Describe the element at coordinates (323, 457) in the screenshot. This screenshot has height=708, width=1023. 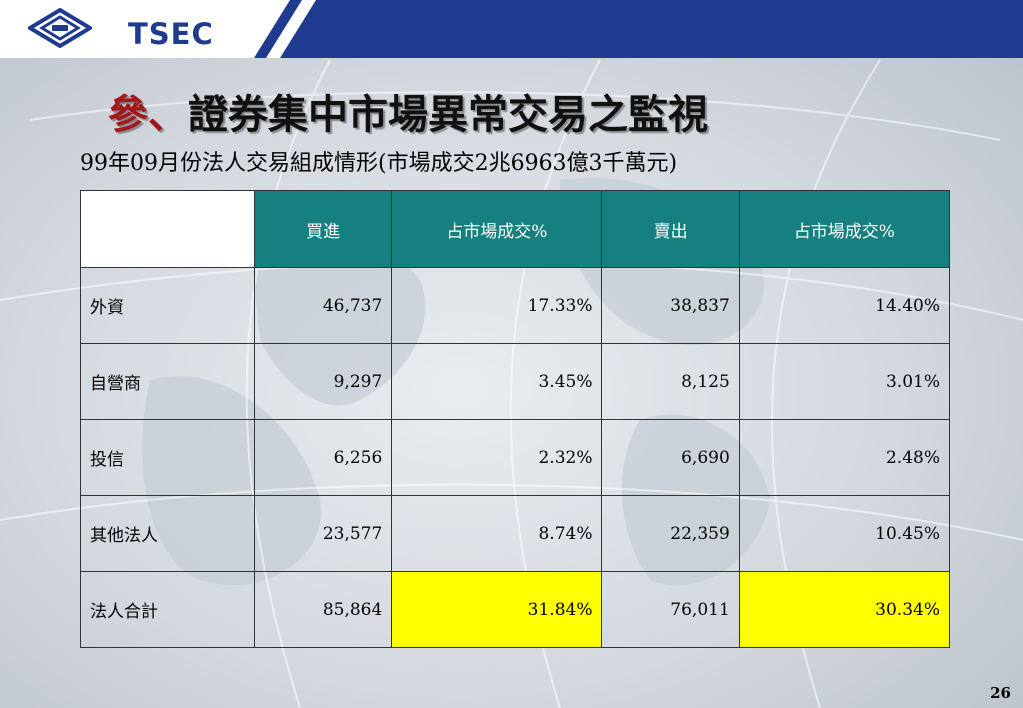
I see `buy-cell: 6,256` at that location.